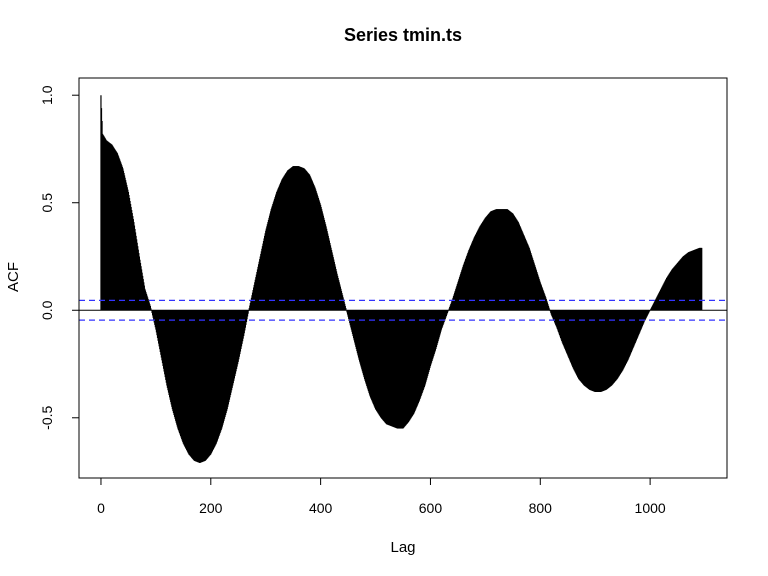 The height and width of the screenshot is (576, 768). I want to click on x-tick-label: 400, so click(321, 508).